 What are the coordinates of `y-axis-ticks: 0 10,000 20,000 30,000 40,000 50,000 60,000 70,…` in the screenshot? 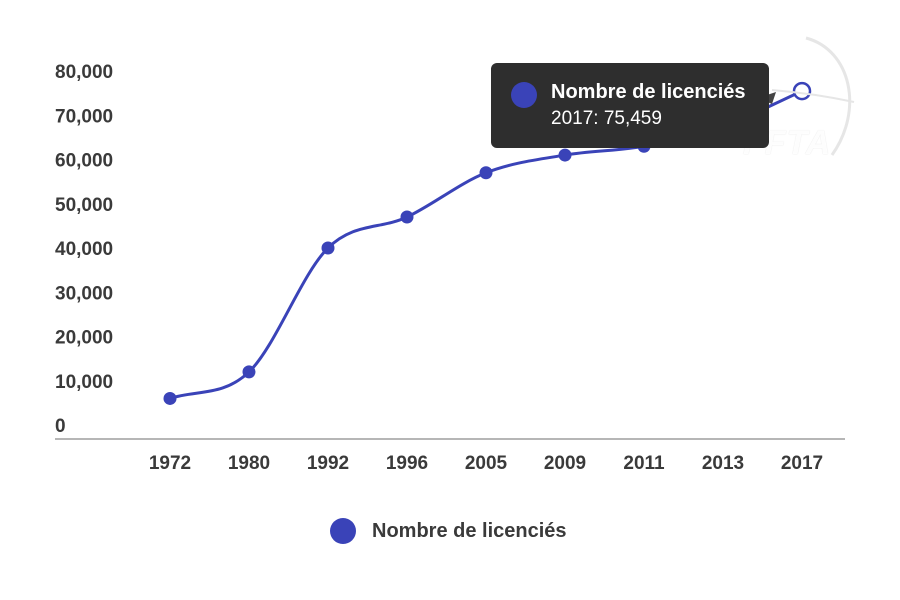 It's located at (84, 249).